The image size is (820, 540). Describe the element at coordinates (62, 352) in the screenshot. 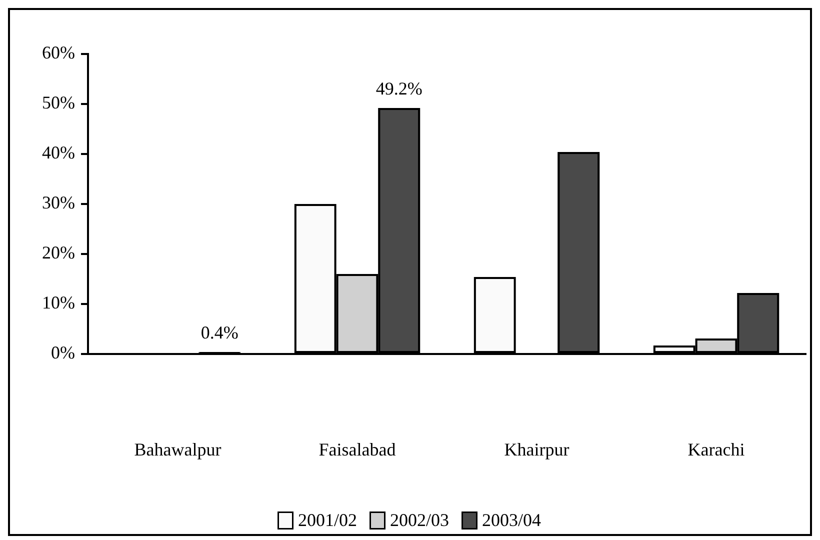

I see `y-tick-label: 0%` at that location.